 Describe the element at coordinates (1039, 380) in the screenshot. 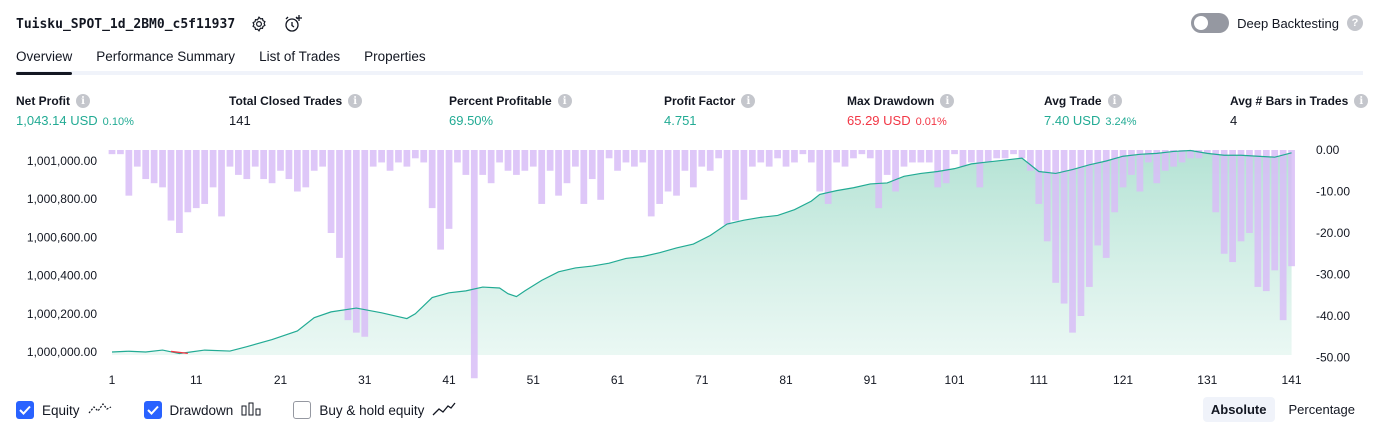

I see `x-axis-tick: 111` at that location.